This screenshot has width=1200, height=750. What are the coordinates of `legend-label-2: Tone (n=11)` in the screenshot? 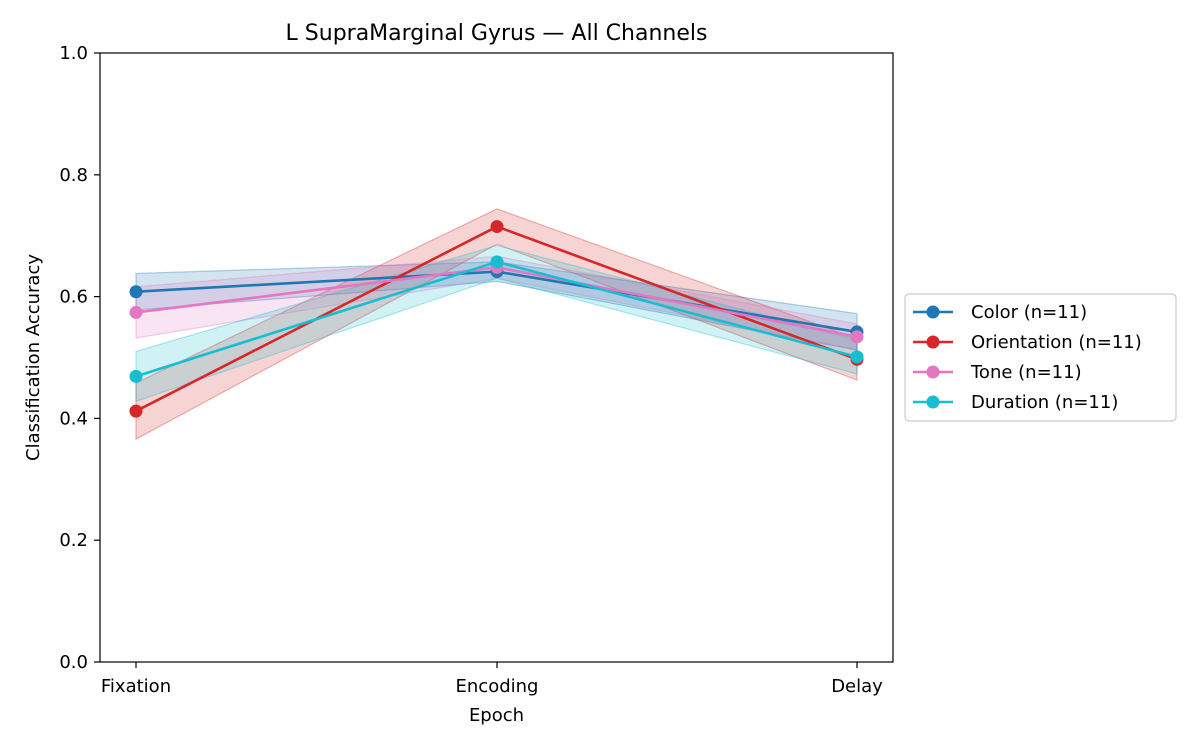 It's located at (1026, 372).